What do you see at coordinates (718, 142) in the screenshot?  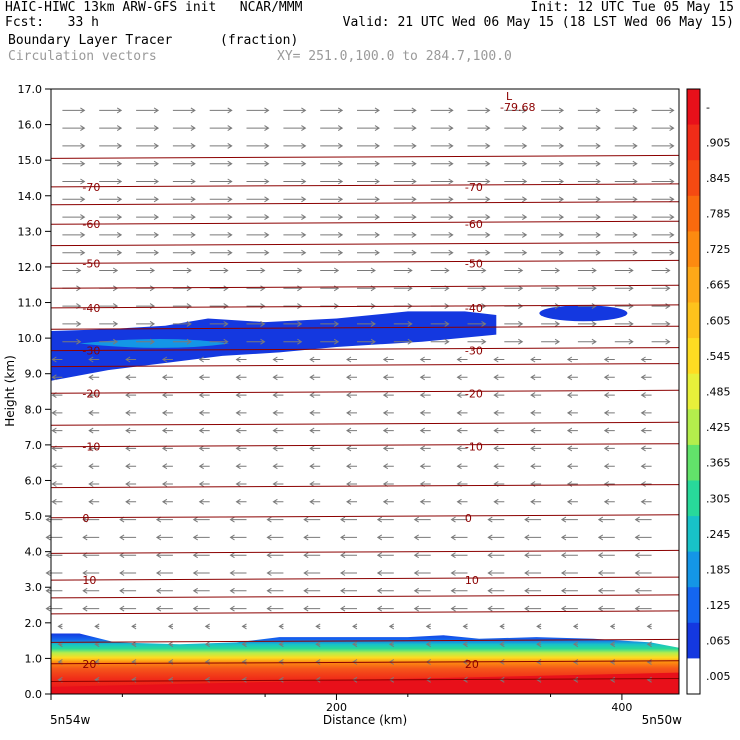 I see `colorbar-label: .905` at bounding box center [718, 142].